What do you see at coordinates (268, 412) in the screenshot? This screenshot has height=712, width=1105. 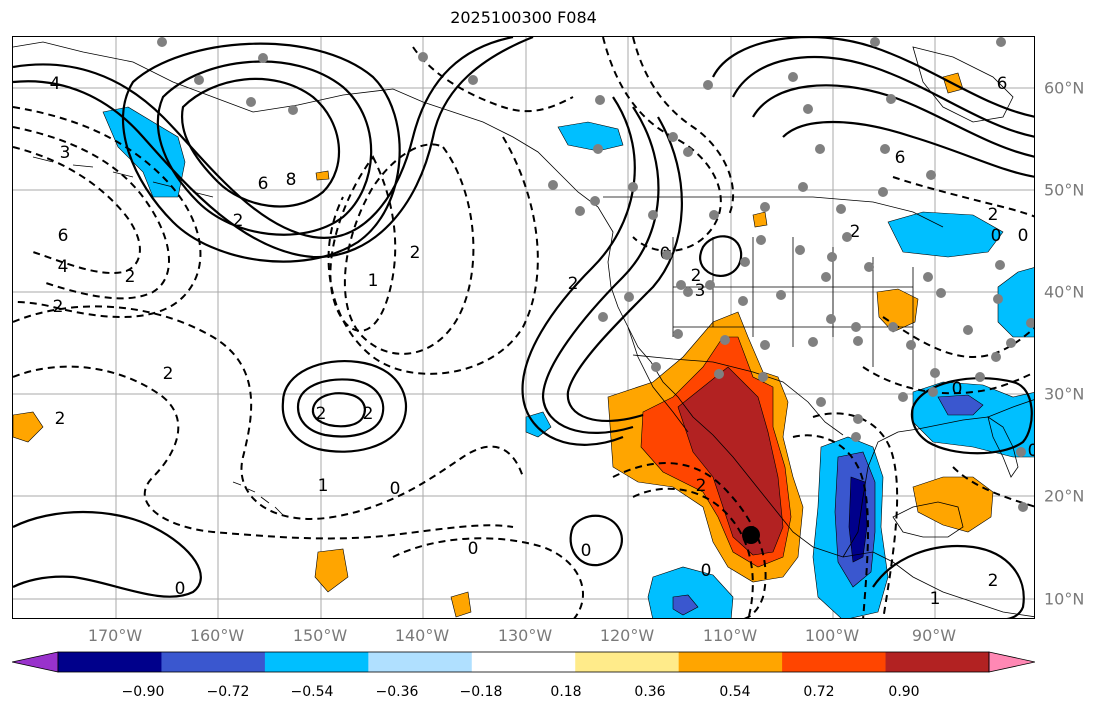 I see `contour-neg-wide` at bounding box center [268, 412].